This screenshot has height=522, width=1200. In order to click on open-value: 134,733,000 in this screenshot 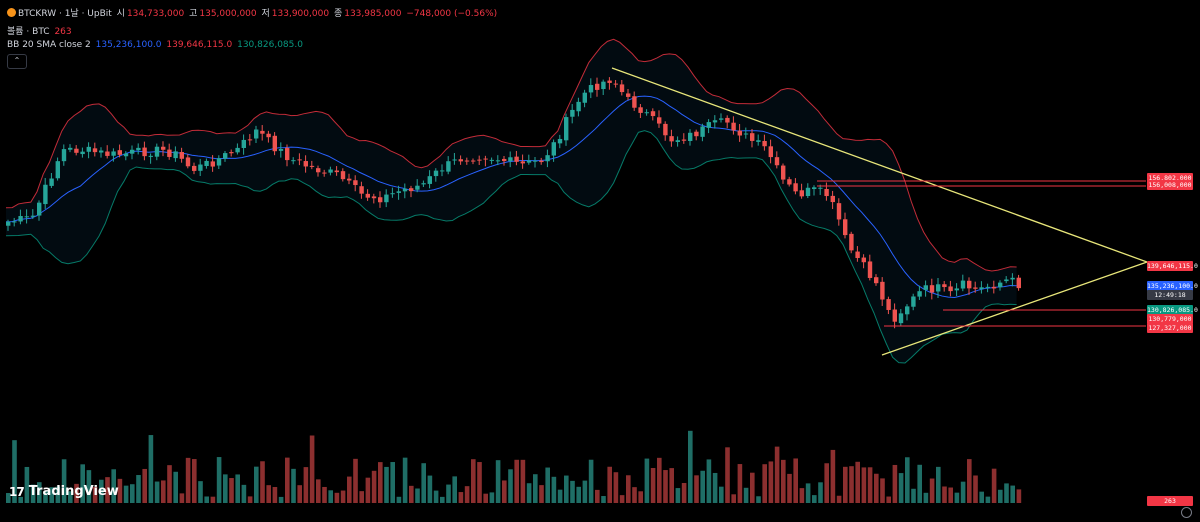, I will do `click(155, 14)`.